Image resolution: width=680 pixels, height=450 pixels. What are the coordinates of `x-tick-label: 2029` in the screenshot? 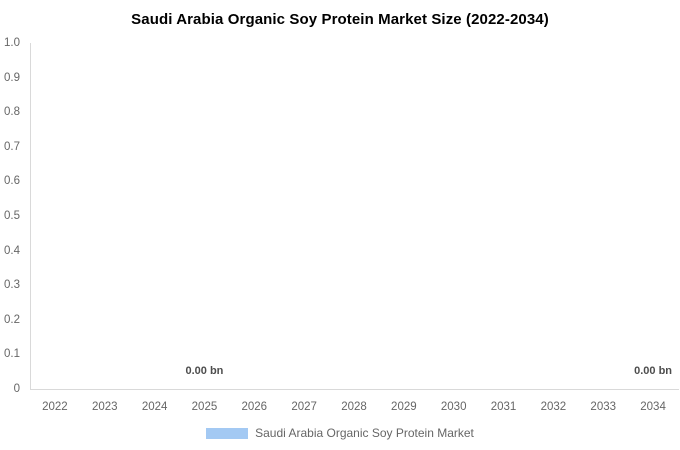 It's located at (404, 407).